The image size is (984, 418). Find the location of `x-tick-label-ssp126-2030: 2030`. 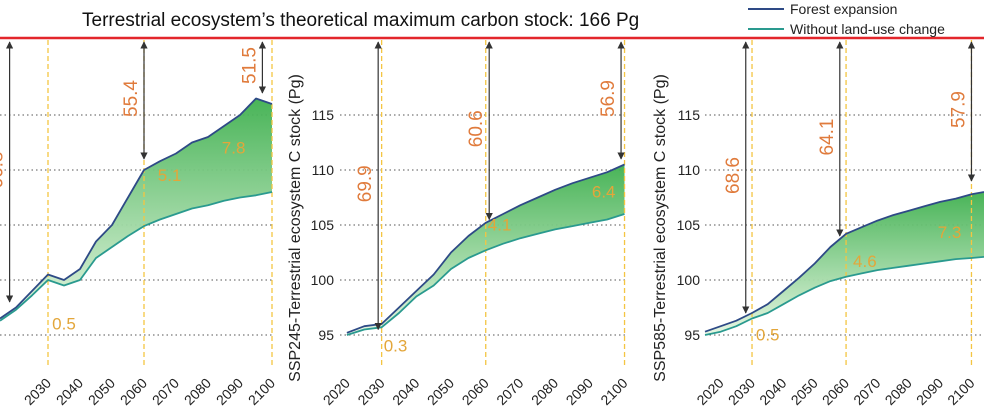

x-tick-label-ssp126-2030: 2030 is located at coordinates (37, 391).